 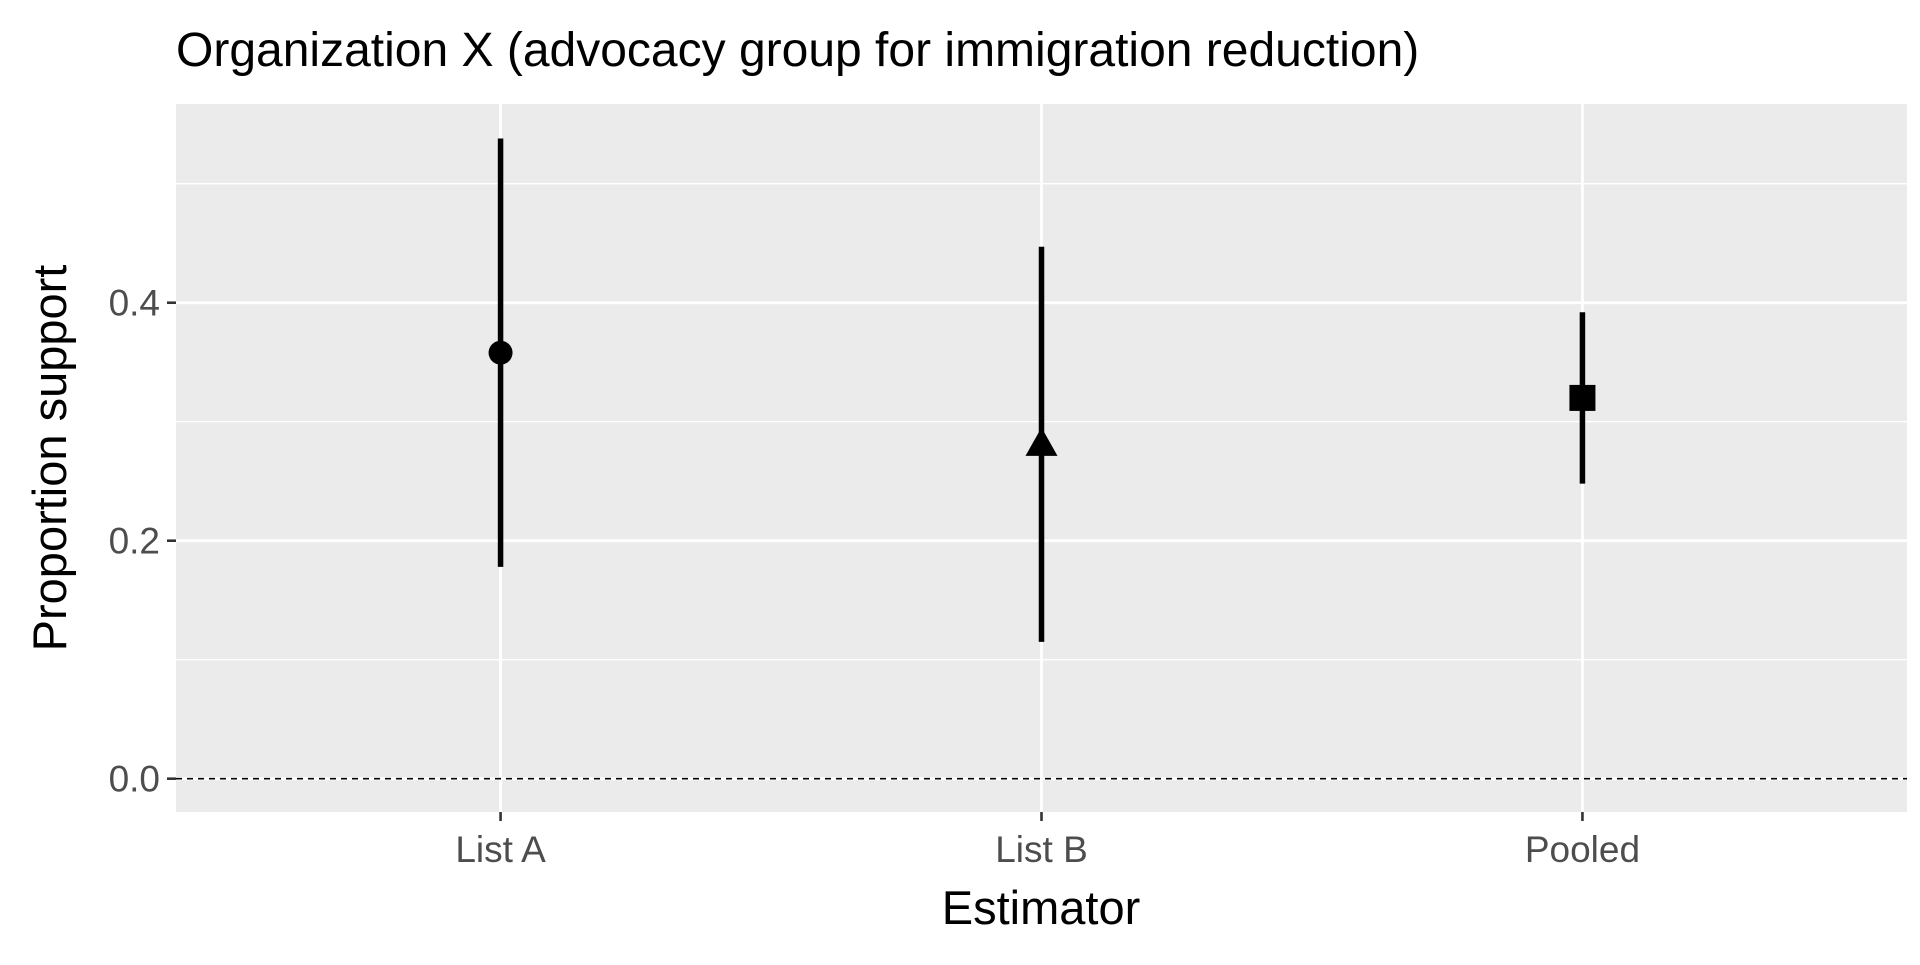 I want to click on y-tick-label: 0.4, so click(x=134, y=303).